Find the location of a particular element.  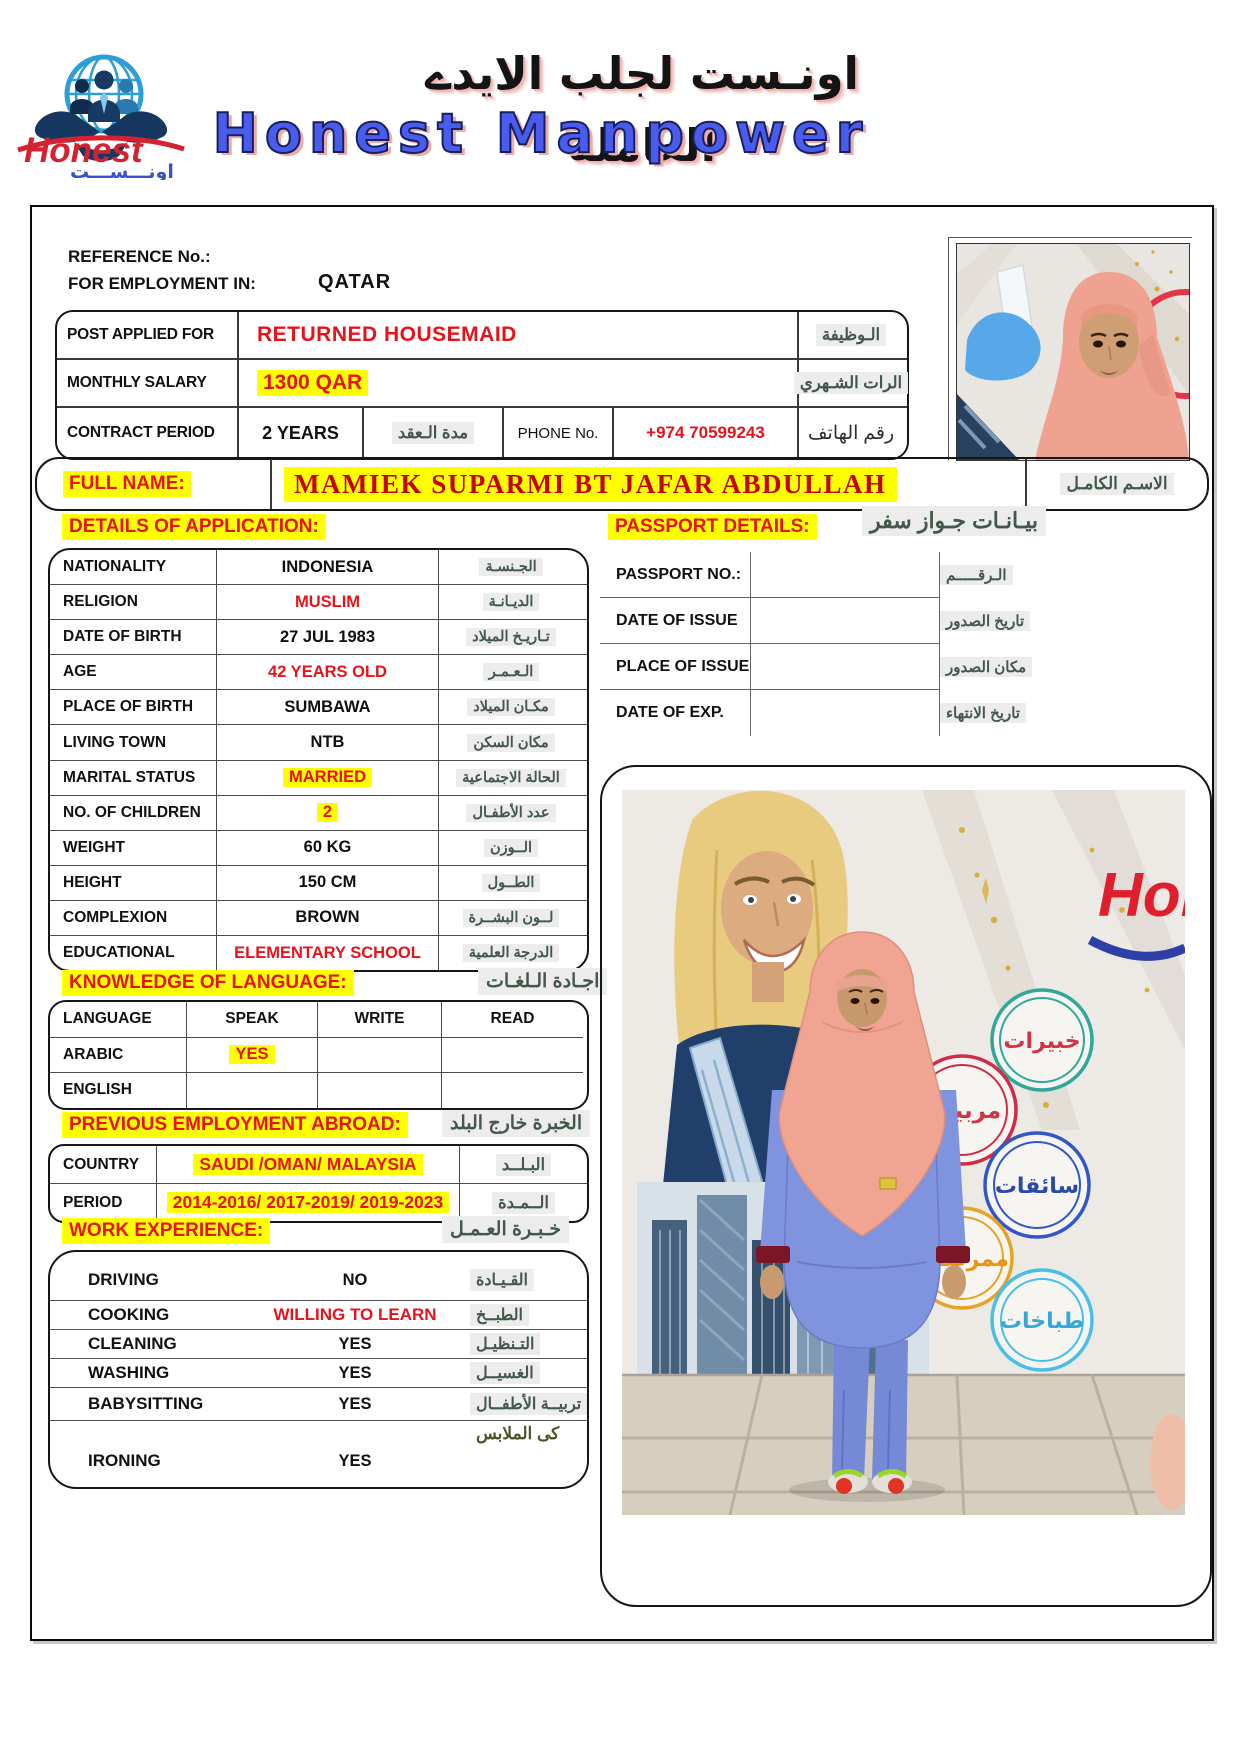

passport-arabic-cell: مكان الصدور is located at coordinates (1065, 667).